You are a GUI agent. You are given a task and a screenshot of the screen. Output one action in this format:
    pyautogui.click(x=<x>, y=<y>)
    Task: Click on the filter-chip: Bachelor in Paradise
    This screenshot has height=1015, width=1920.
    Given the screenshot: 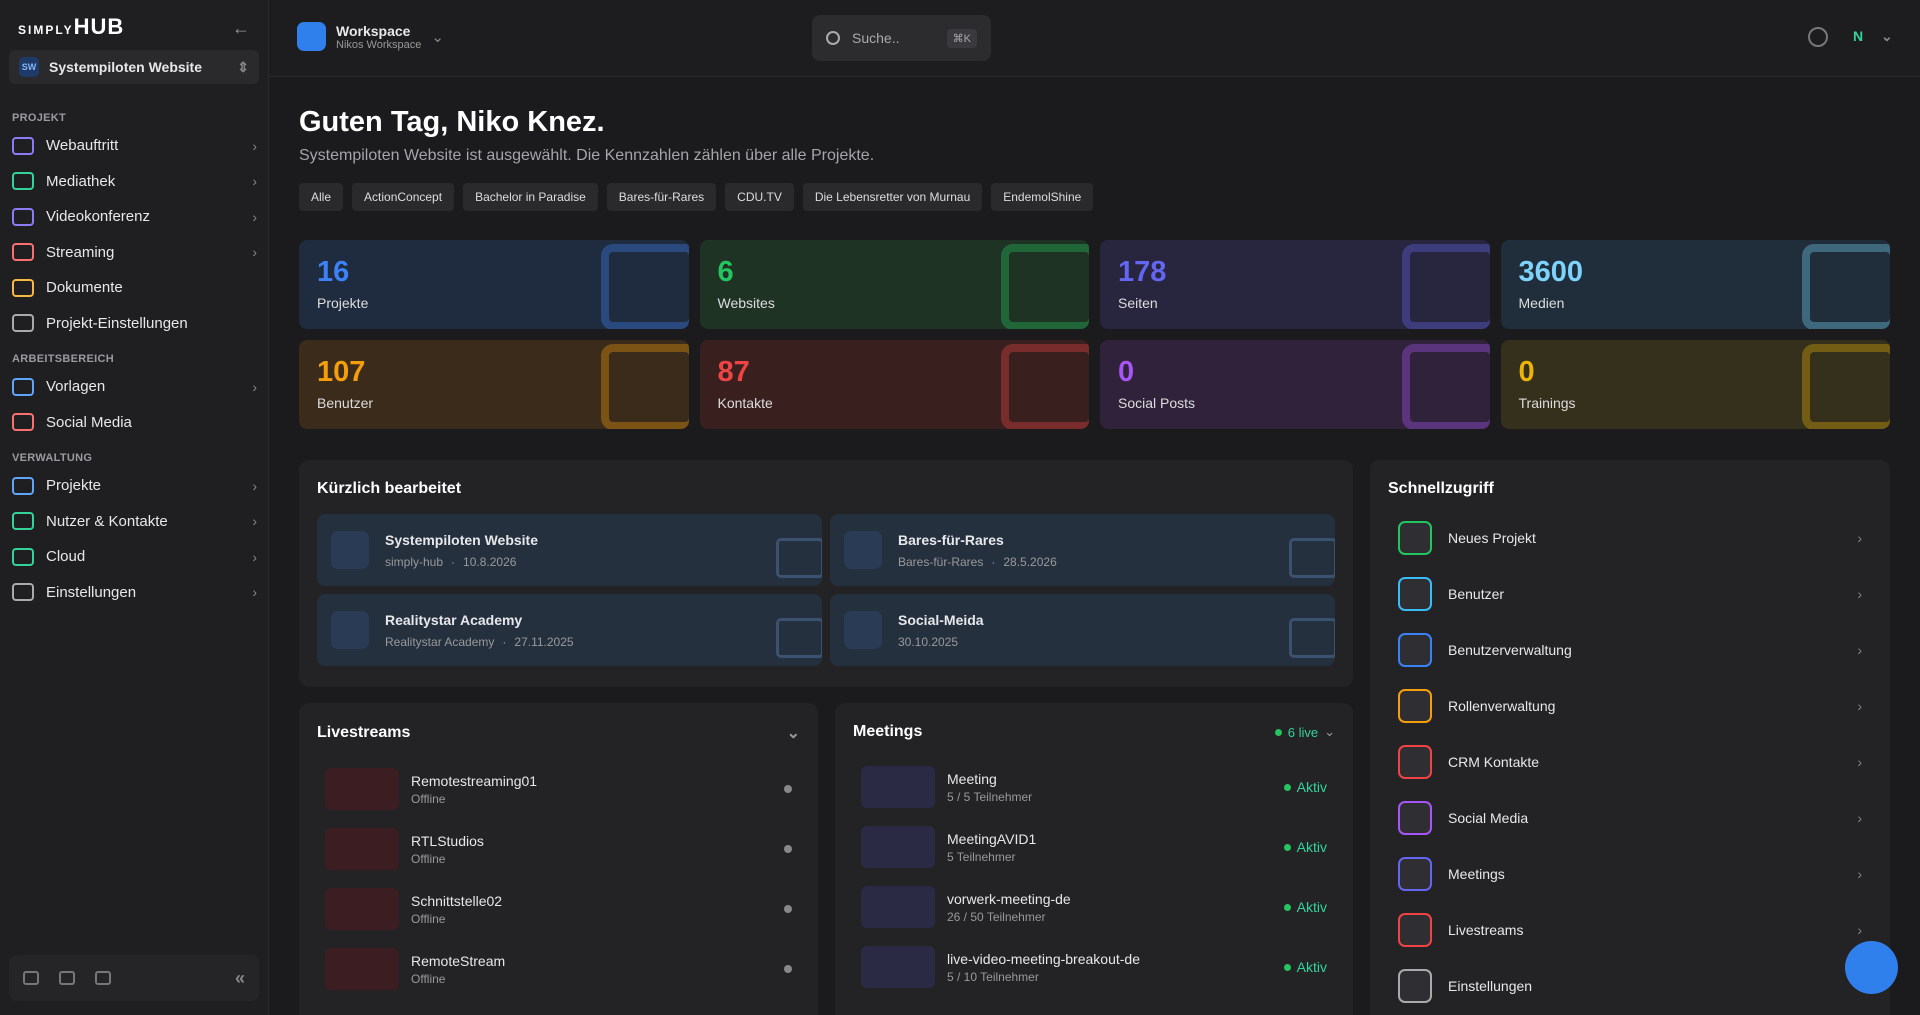 What is the action you would take?
    pyautogui.click(x=530, y=197)
    